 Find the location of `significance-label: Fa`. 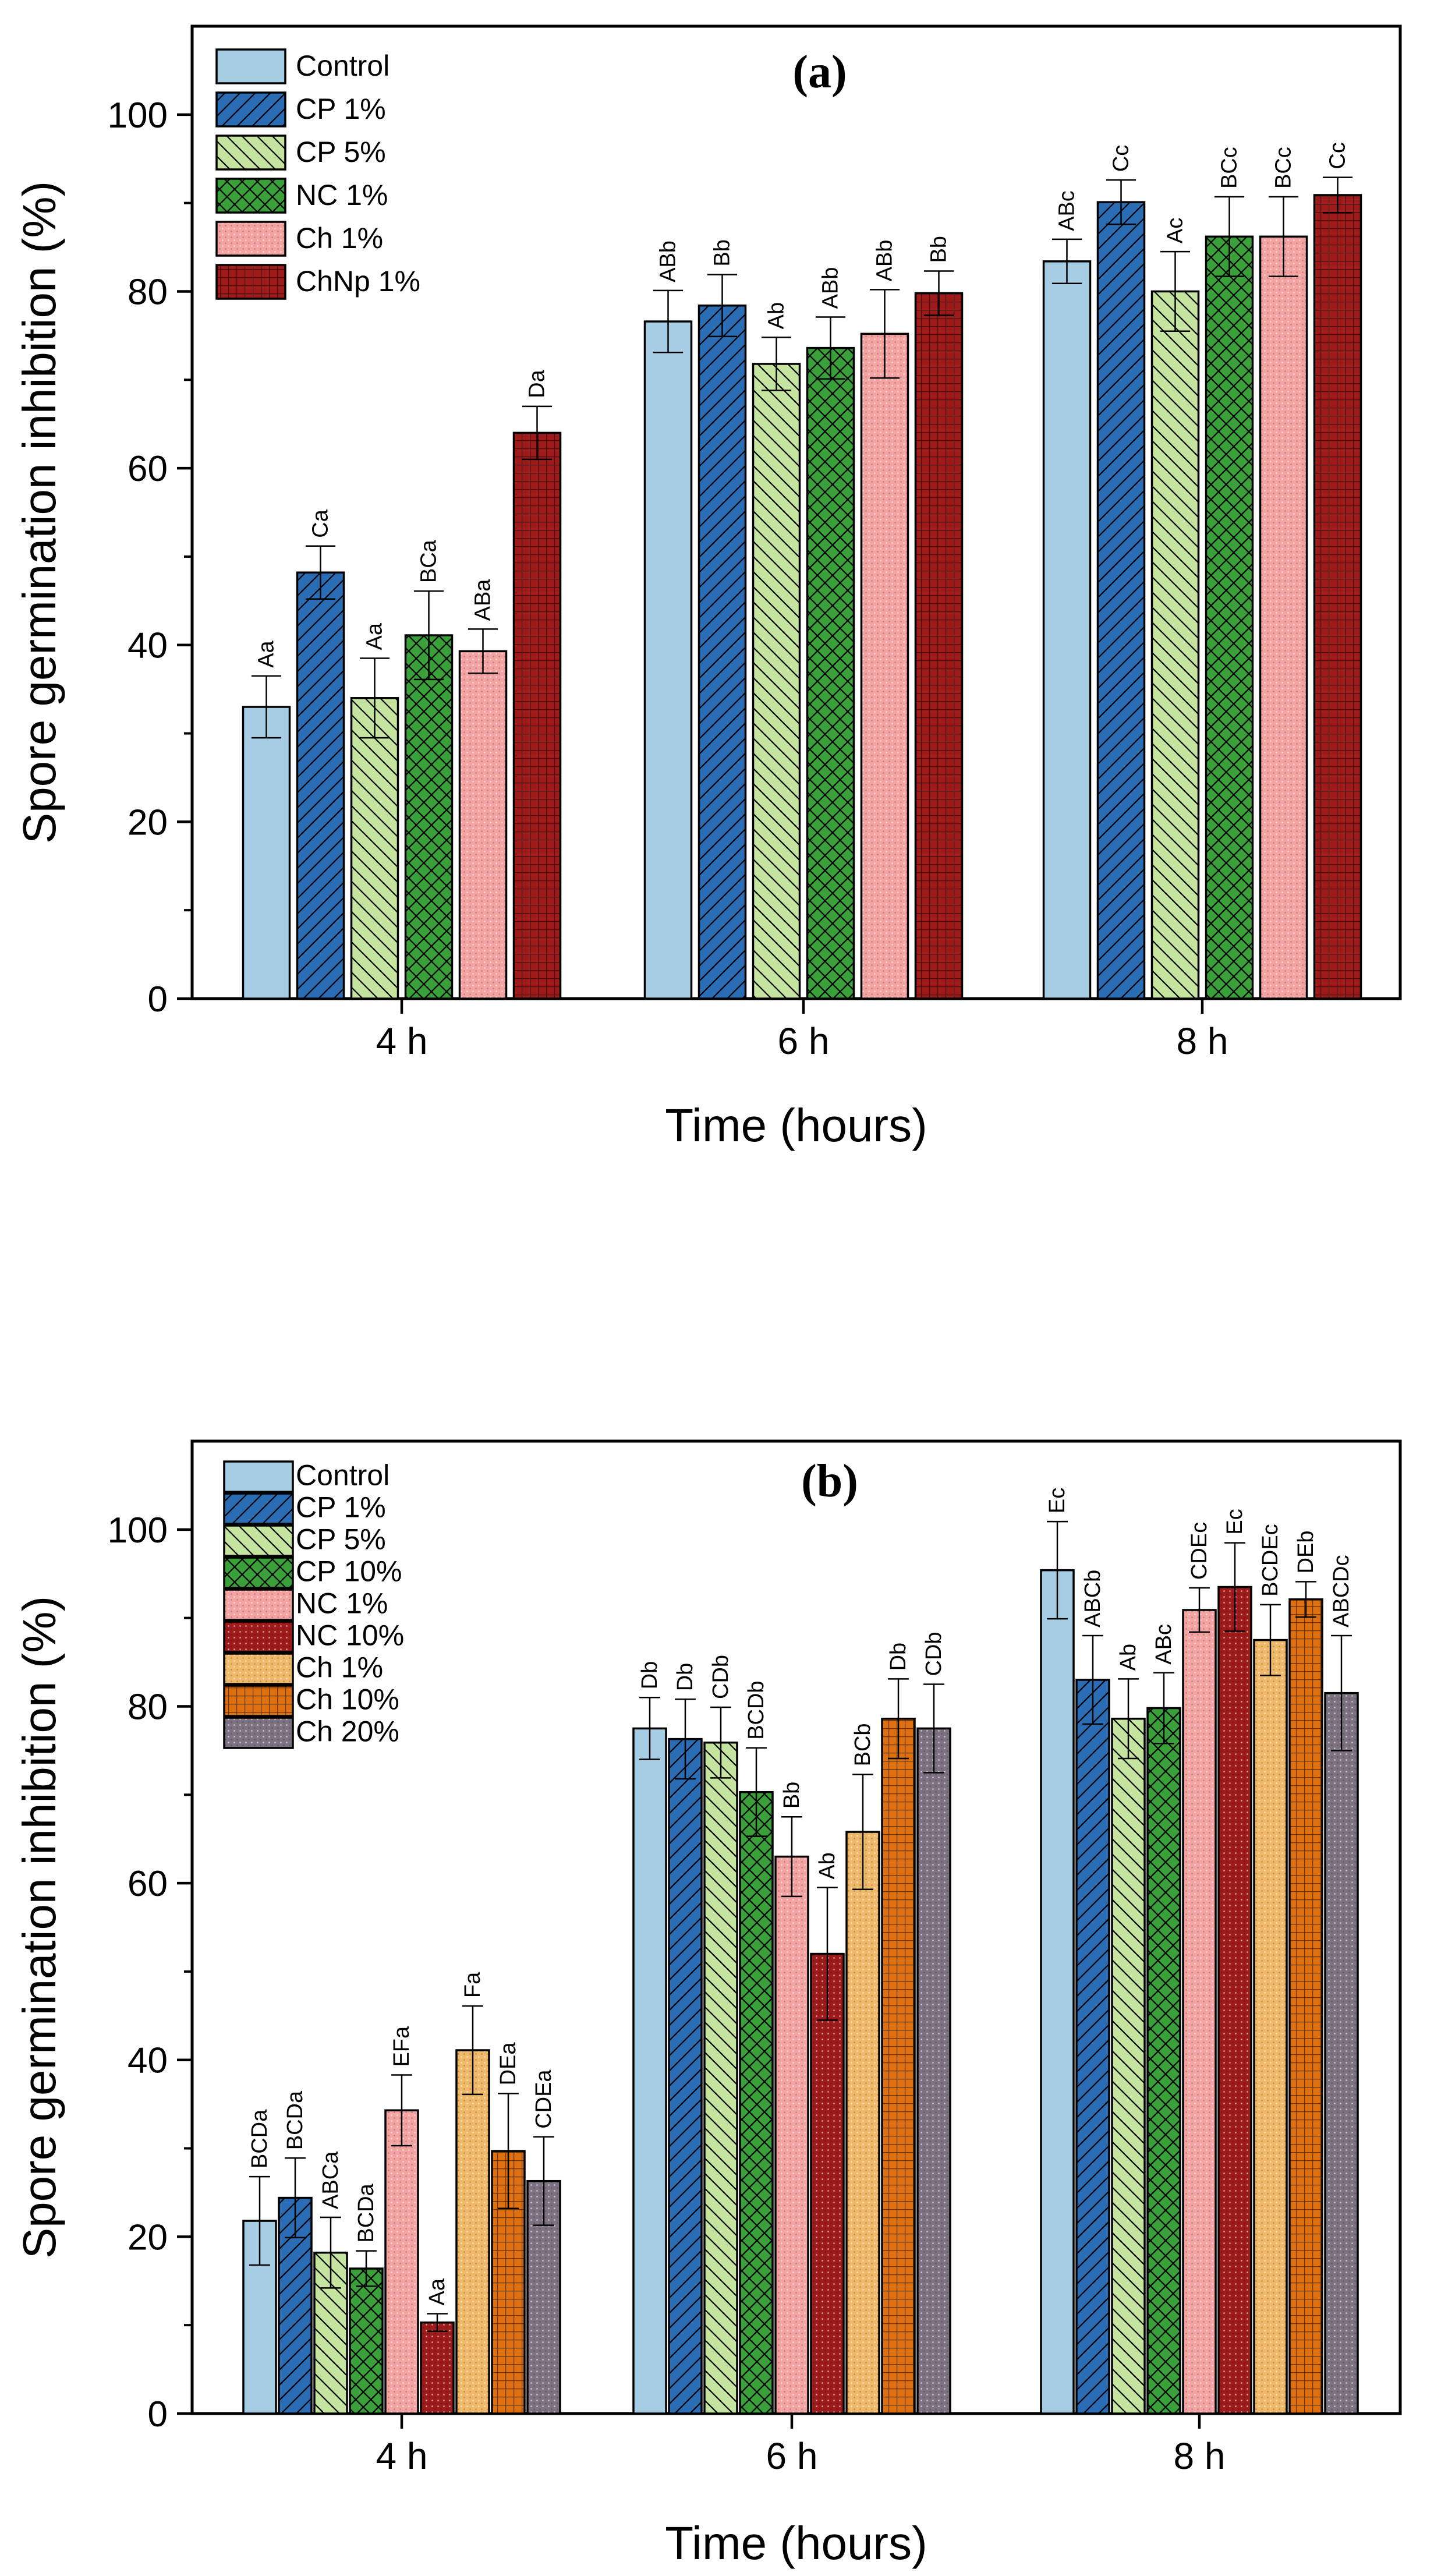

significance-label: Fa is located at coordinates (473, 1985).